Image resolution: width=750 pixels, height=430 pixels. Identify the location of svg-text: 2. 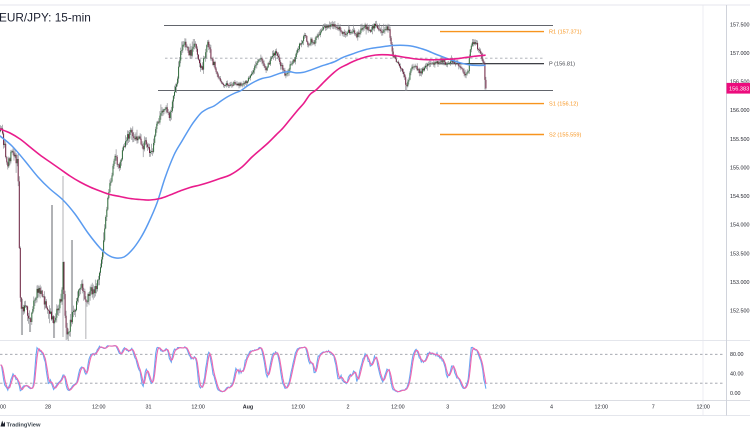
(348, 407).